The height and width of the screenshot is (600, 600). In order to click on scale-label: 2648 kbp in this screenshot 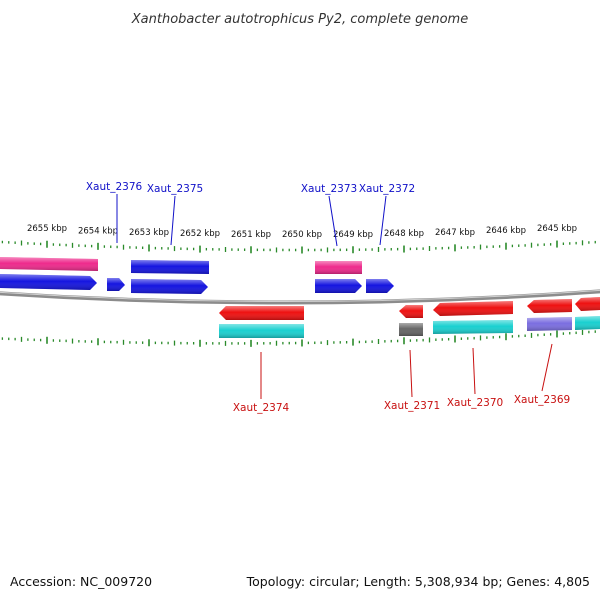, I will do `click(404, 234)`.